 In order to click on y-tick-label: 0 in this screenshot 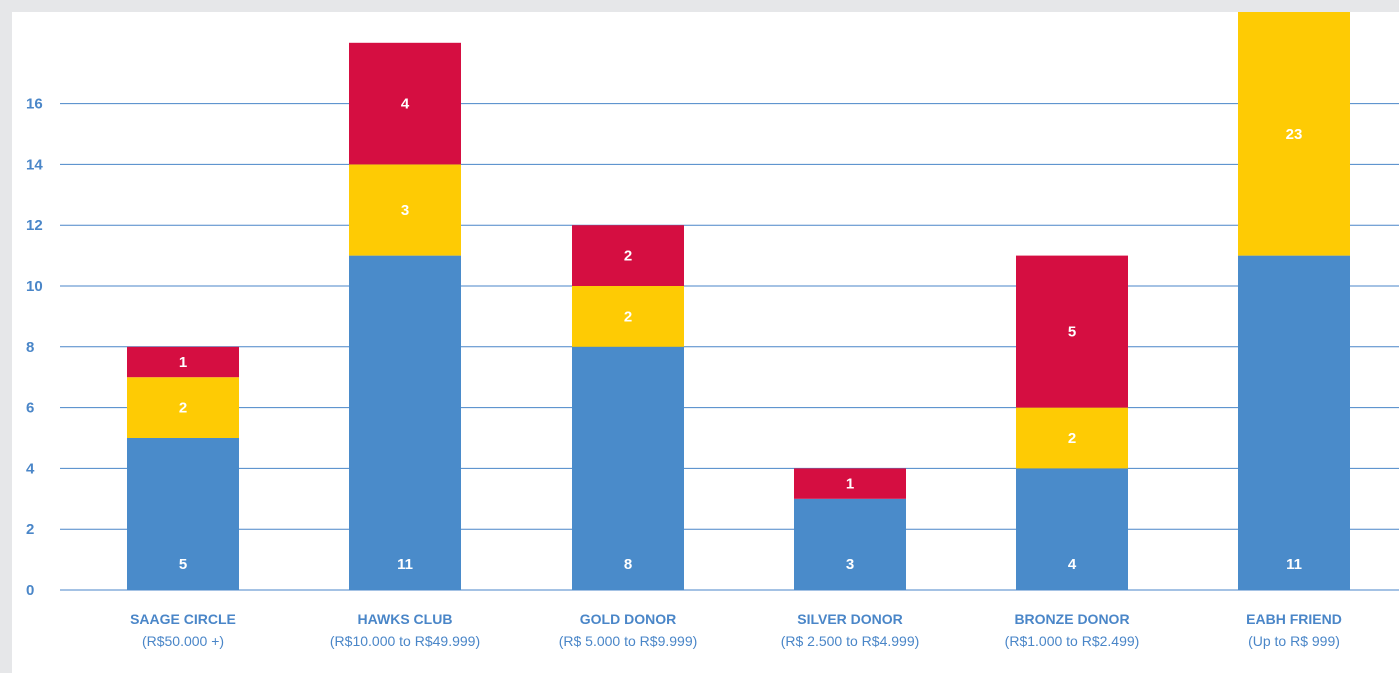, I will do `click(30, 590)`.